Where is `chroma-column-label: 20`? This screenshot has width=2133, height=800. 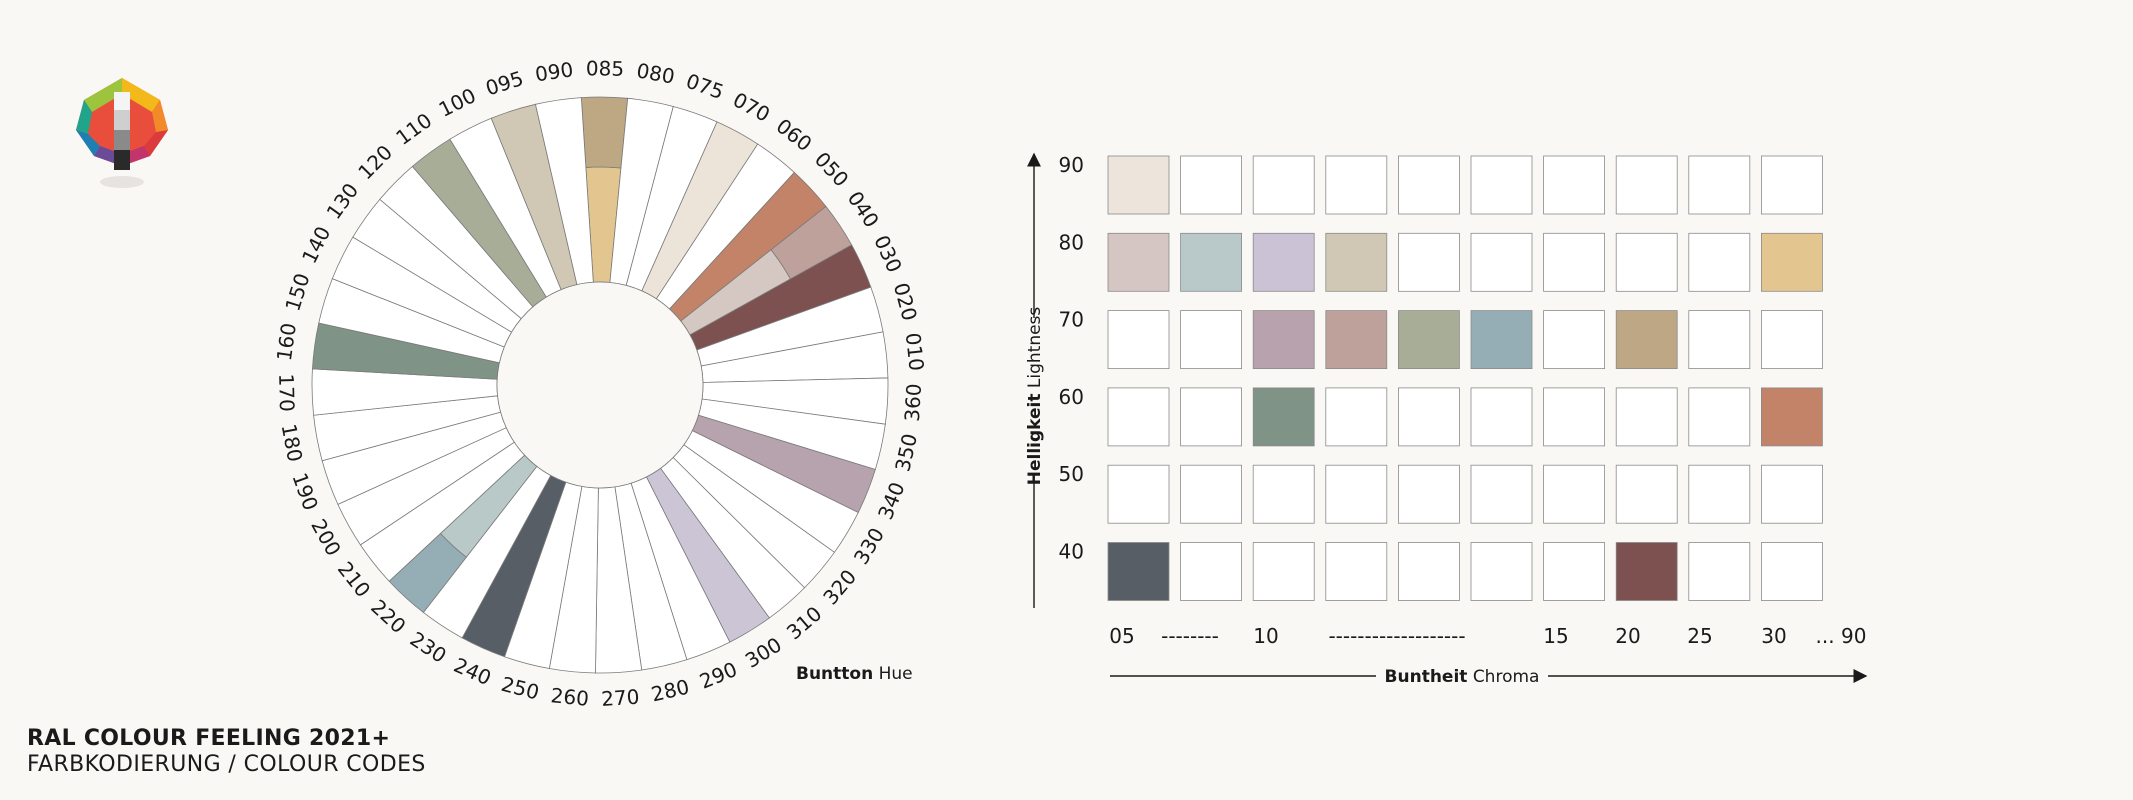
chroma-column-label: 20 is located at coordinates (1627, 636).